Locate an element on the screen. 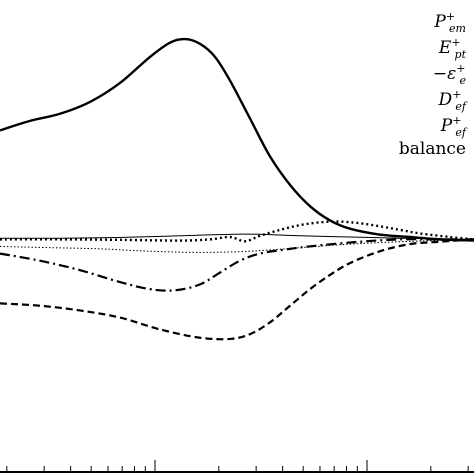 The height and width of the screenshot is (474, 474). legend-entry-4: P+ ef is located at coordinates (454, 126).